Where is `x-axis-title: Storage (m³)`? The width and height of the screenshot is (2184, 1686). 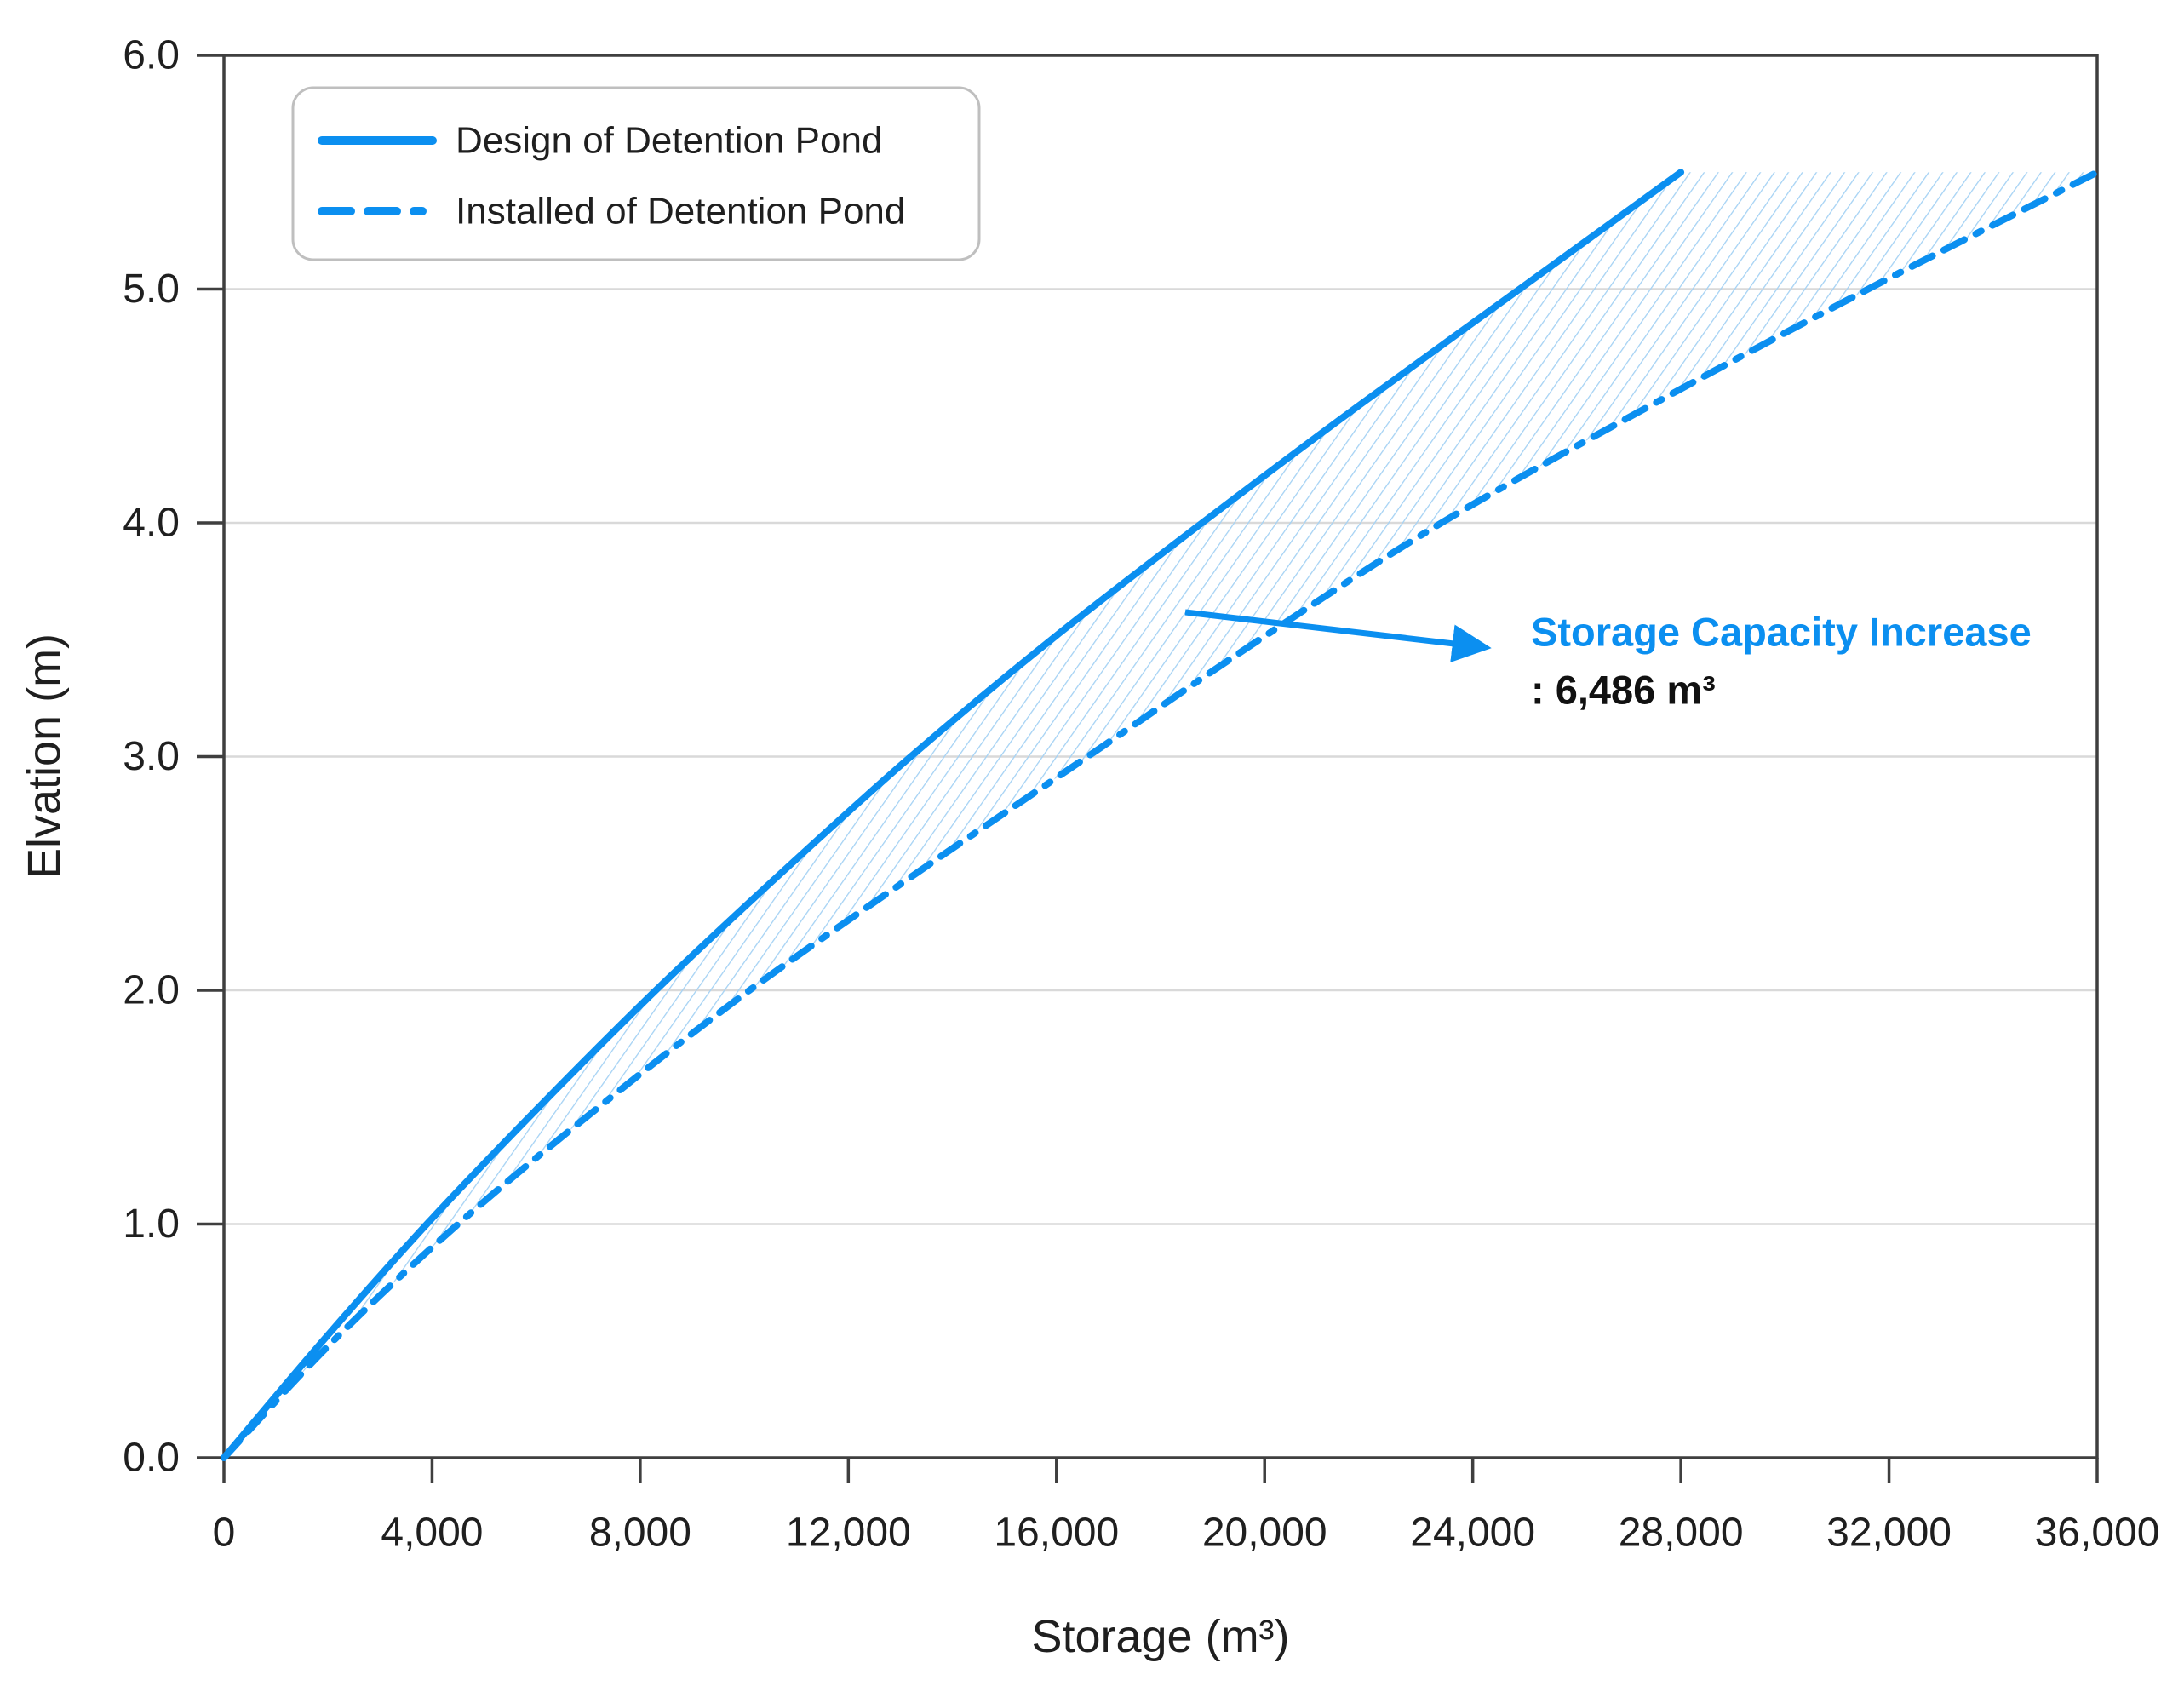
x-axis-title: Storage (m³) is located at coordinates (1160, 1636).